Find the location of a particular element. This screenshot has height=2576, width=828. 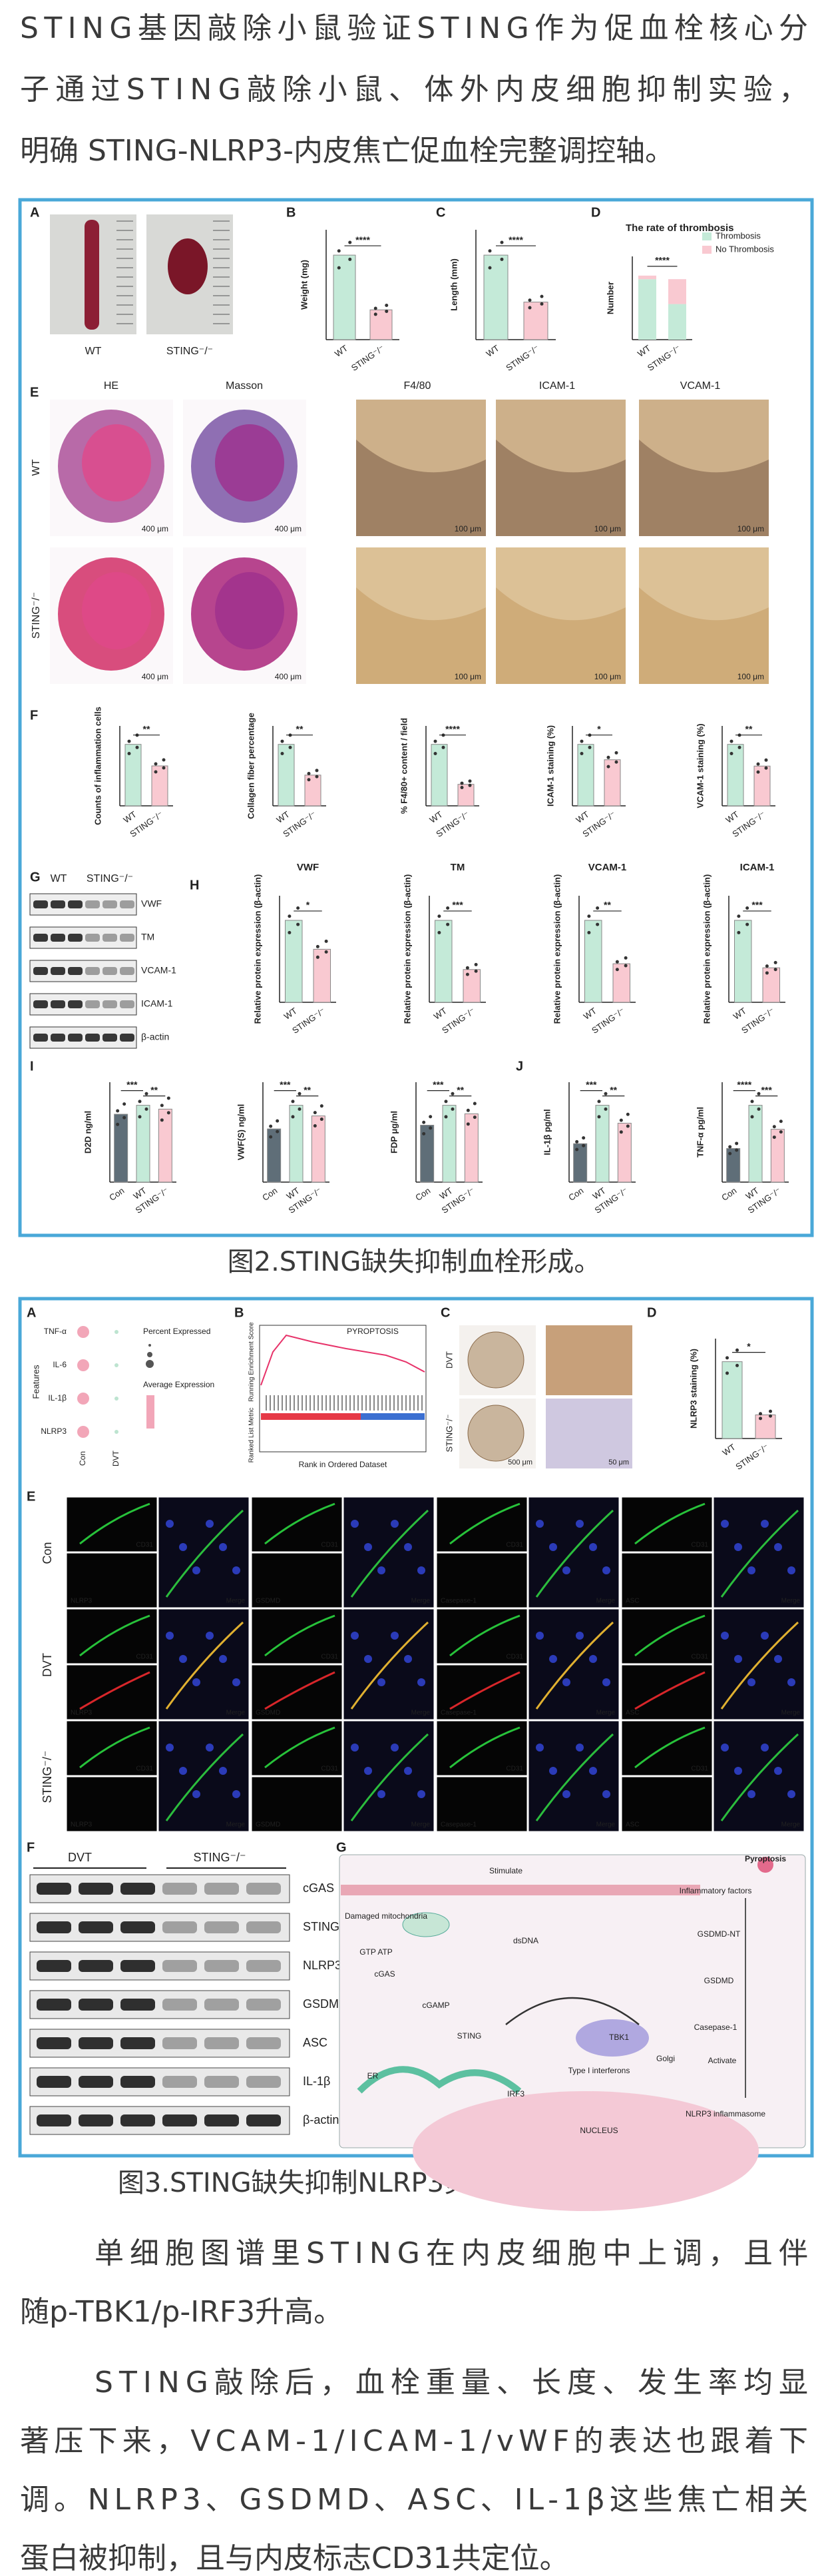

blot-label: VWF is located at coordinates (151, 903).